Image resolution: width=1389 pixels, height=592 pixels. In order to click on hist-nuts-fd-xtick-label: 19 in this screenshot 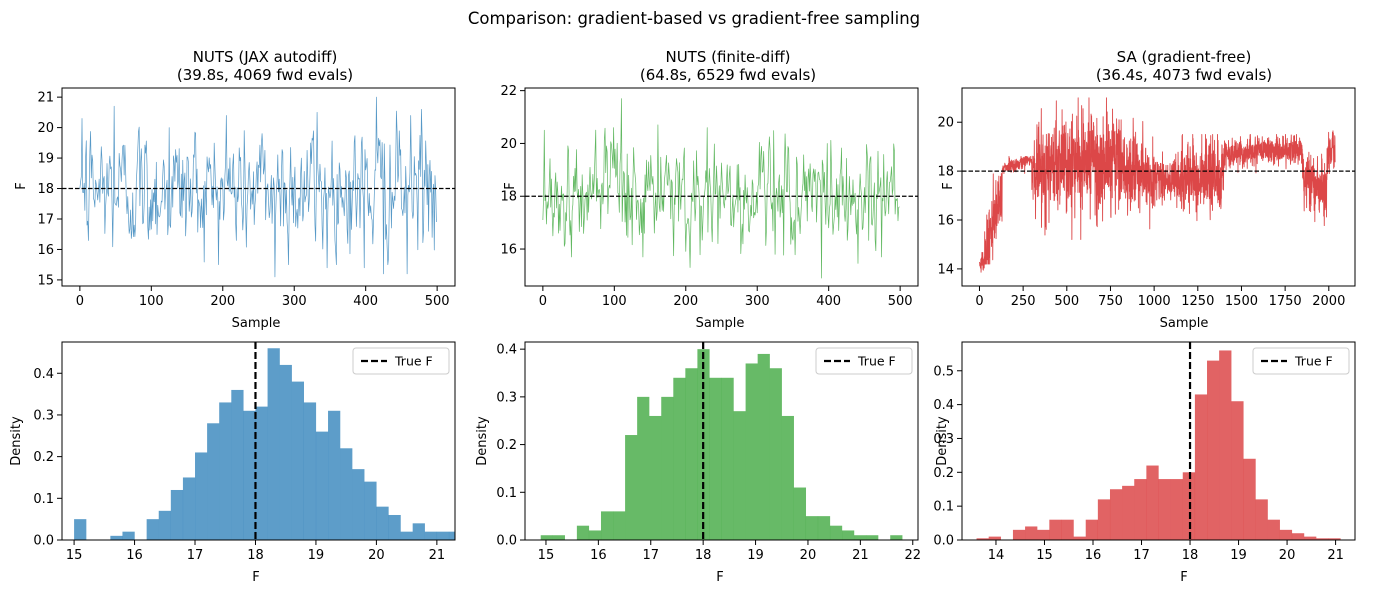, I will do `click(755, 555)`.